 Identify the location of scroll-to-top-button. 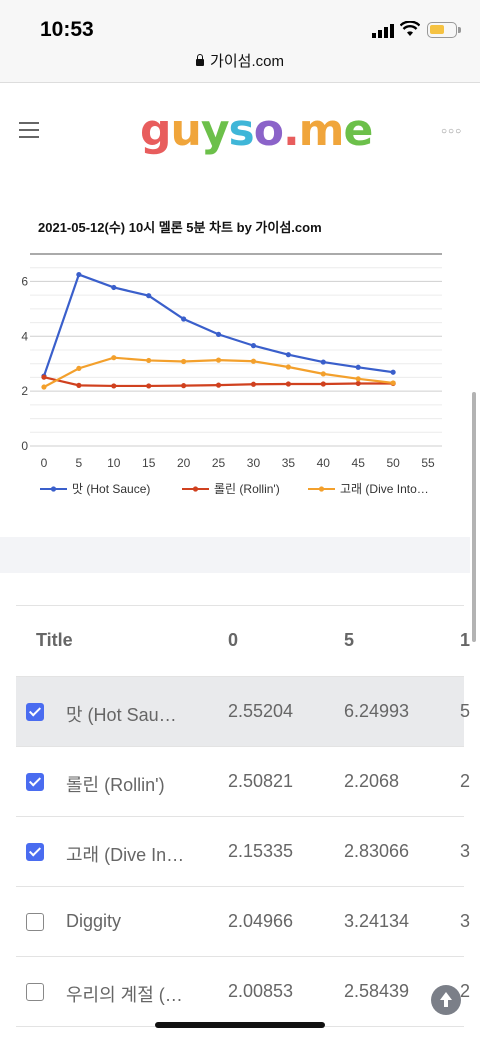
(446, 1000).